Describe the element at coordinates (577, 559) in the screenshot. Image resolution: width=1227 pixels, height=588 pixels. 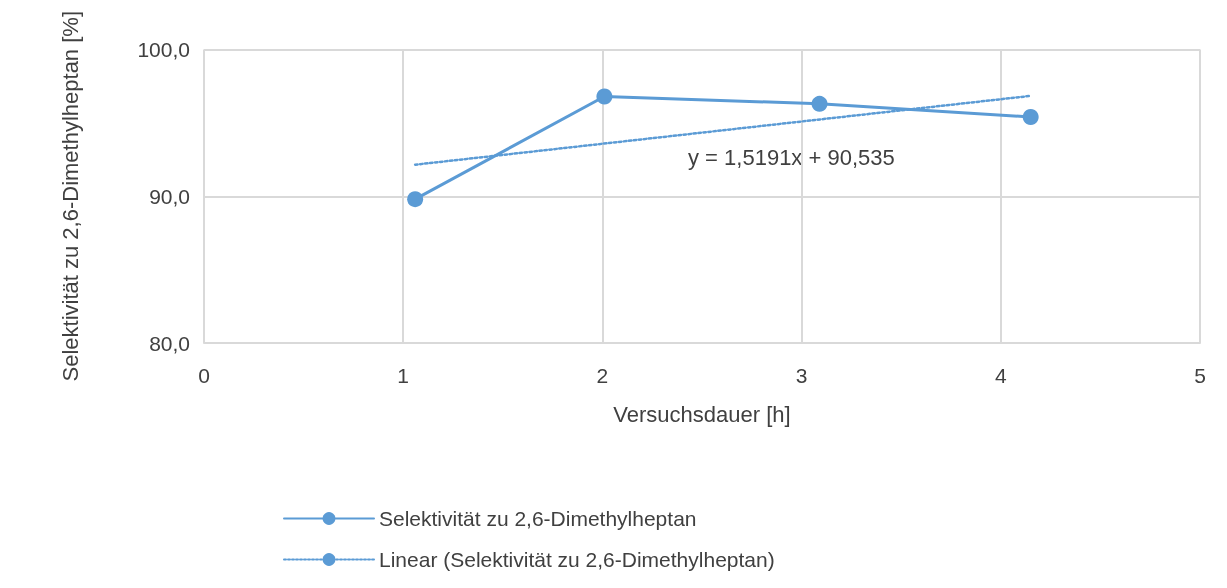
I see `legend-label: Linear (Selektivität zu 2,6-Dimethylheptan)` at that location.